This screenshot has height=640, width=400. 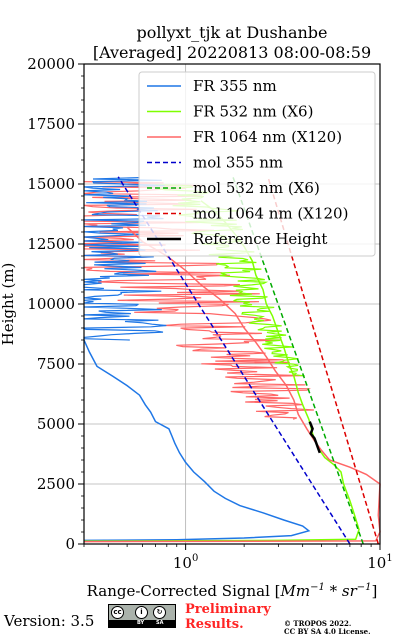 I want to click on legend-label-3: mol 355 nm, so click(x=238, y=163).